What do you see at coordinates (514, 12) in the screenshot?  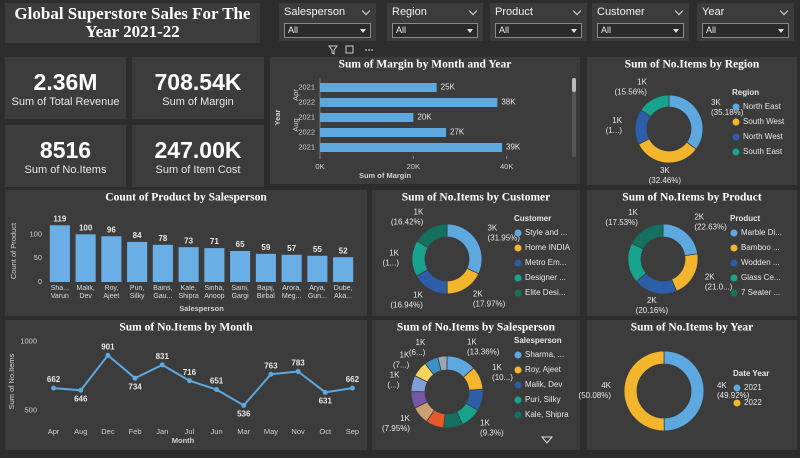 I see `slicer-label: Product` at bounding box center [514, 12].